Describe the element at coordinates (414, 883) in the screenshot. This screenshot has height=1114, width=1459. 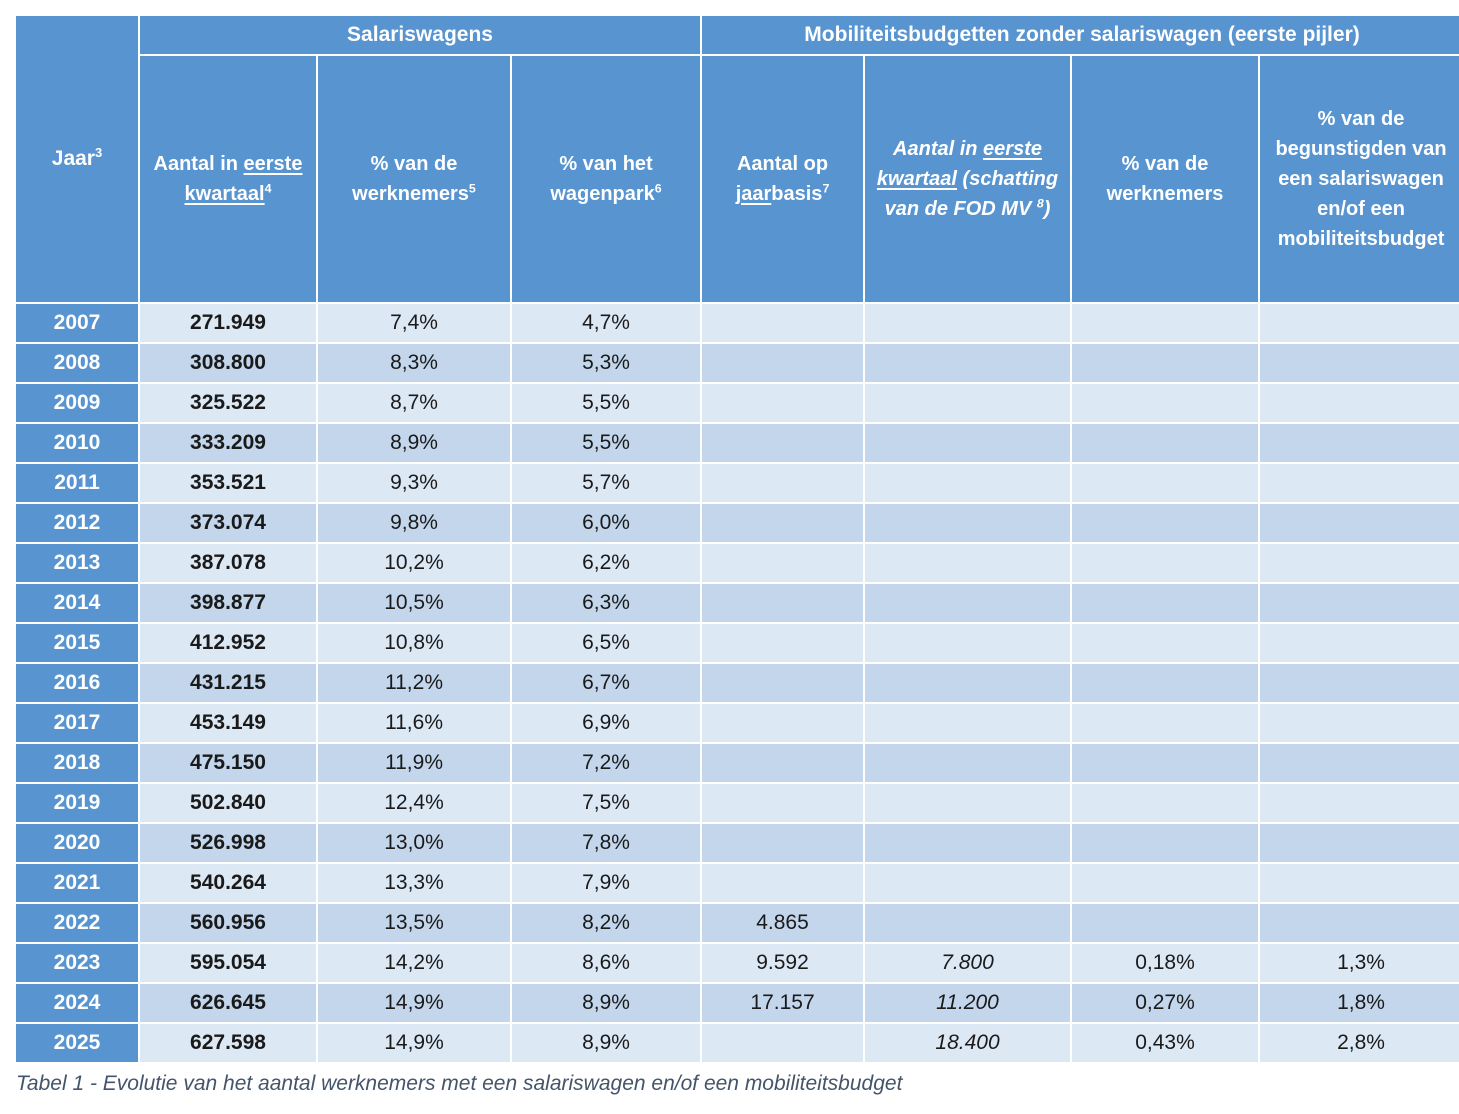
I see `pct-workers-cell: 13,3%` at that location.